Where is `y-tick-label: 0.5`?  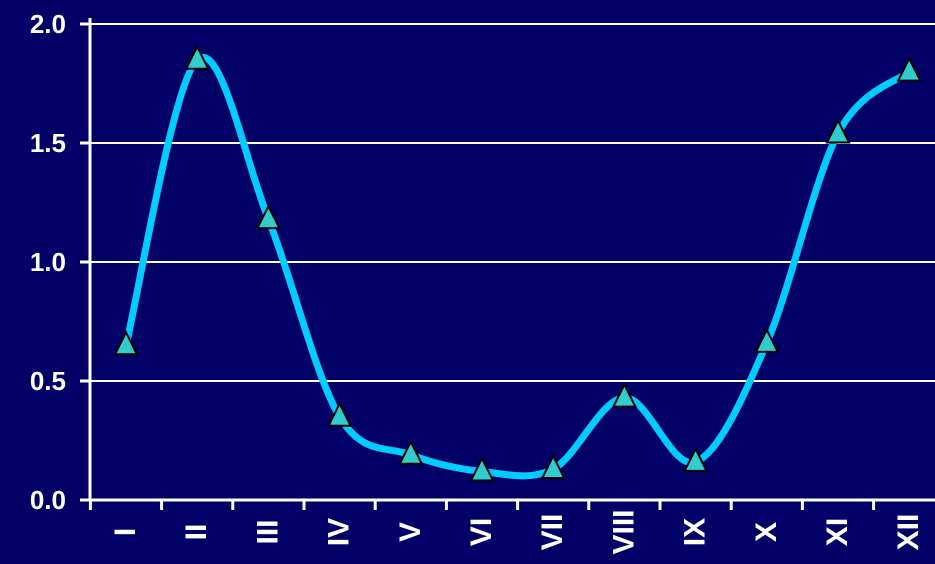 y-tick-label: 0.5 is located at coordinates (48, 381).